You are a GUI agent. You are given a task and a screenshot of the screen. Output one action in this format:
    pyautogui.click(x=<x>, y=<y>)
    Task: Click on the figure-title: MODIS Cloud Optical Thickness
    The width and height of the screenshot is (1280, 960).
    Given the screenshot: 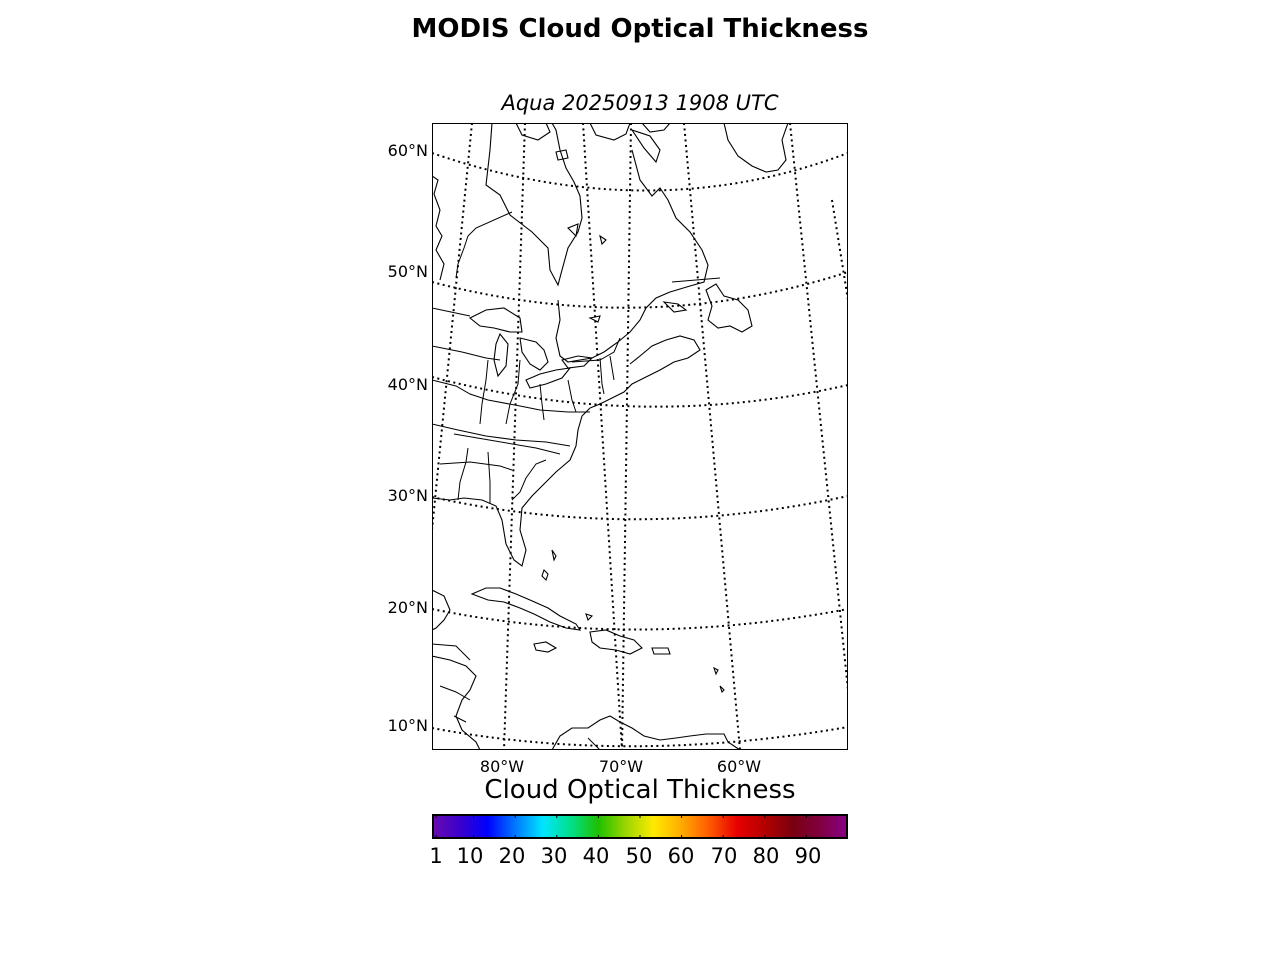 What is the action you would take?
    pyautogui.click(x=640, y=29)
    